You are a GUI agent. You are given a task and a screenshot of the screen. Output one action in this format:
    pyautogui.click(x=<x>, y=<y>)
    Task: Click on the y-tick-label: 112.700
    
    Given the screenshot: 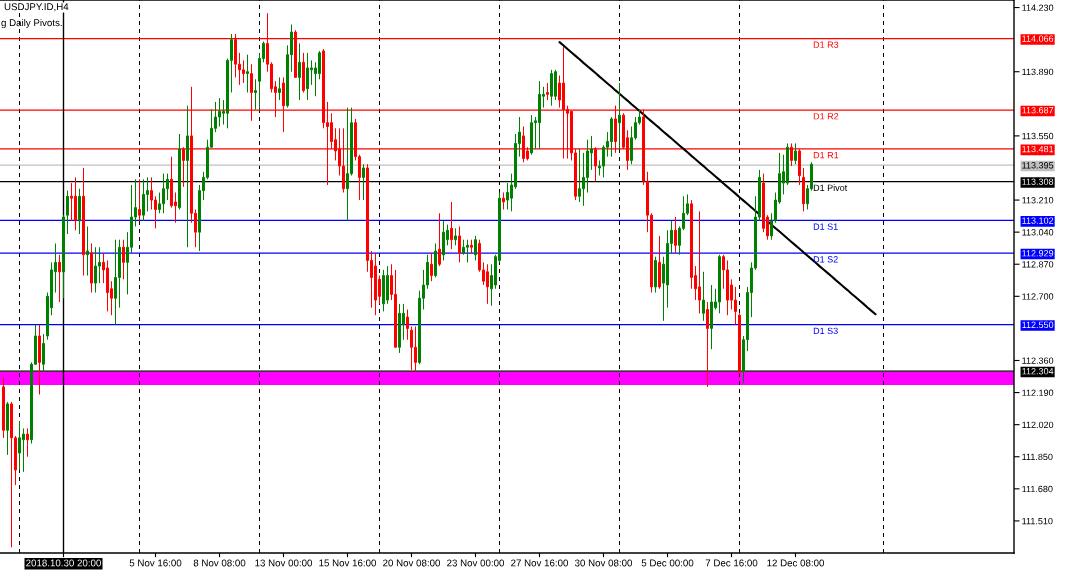 What is the action you would take?
    pyautogui.click(x=1038, y=296)
    